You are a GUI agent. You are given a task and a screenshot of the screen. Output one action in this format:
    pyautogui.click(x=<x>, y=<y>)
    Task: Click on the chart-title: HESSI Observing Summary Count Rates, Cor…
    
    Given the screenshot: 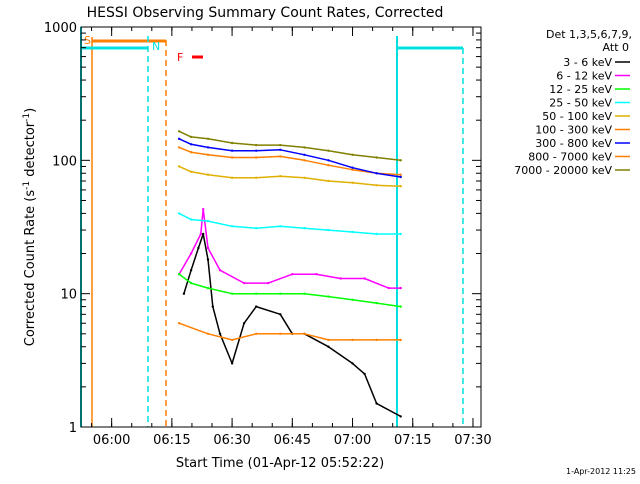 What is the action you would take?
    pyautogui.click(x=265, y=13)
    